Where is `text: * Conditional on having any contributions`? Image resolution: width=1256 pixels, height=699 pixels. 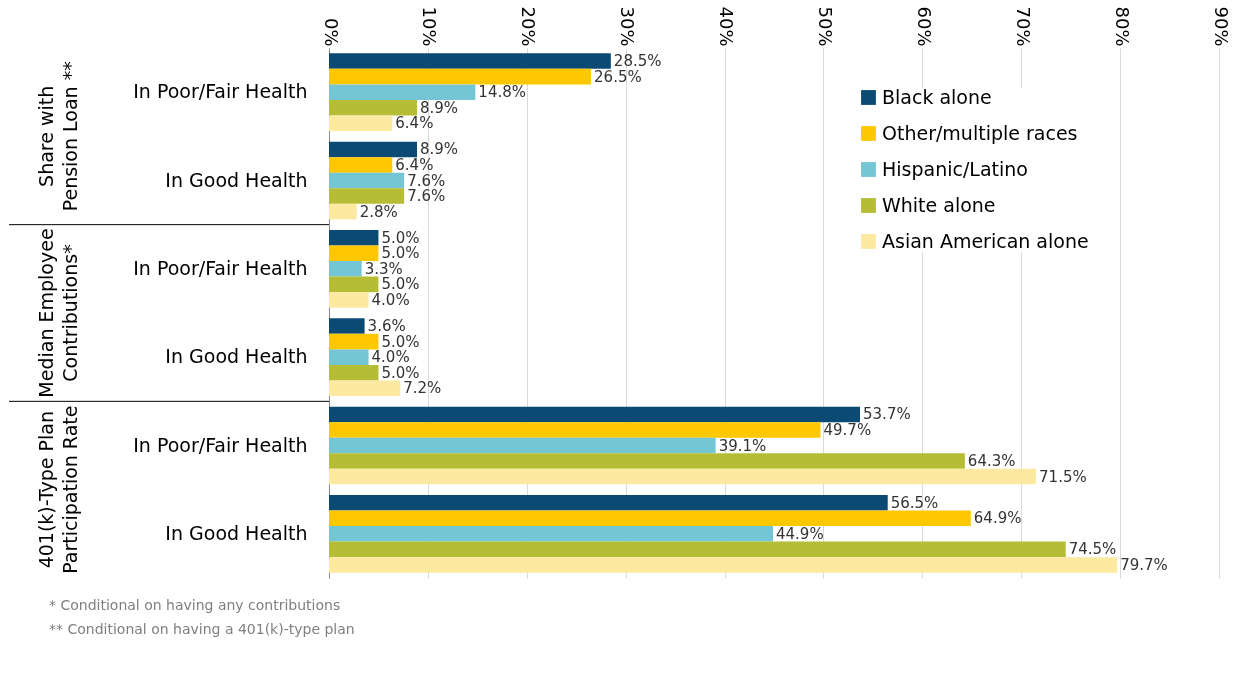 text: * Conditional on having any contributions is located at coordinates (195, 605).